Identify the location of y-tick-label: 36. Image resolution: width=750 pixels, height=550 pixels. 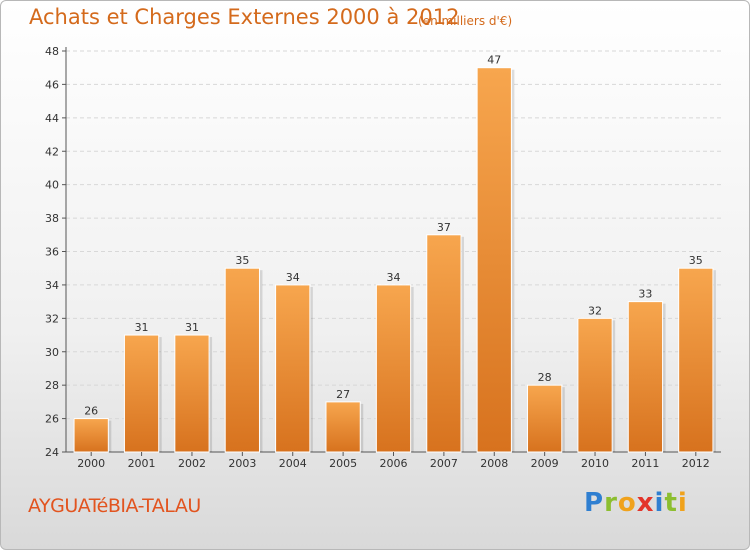
(52, 252).